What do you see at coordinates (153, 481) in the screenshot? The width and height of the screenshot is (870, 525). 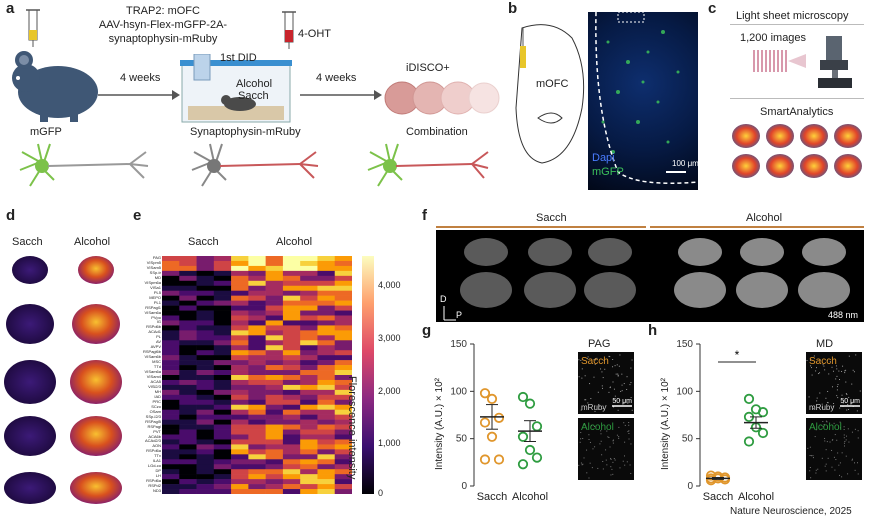 I see `row-label: RSPd6a` at bounding box center [153, 481].